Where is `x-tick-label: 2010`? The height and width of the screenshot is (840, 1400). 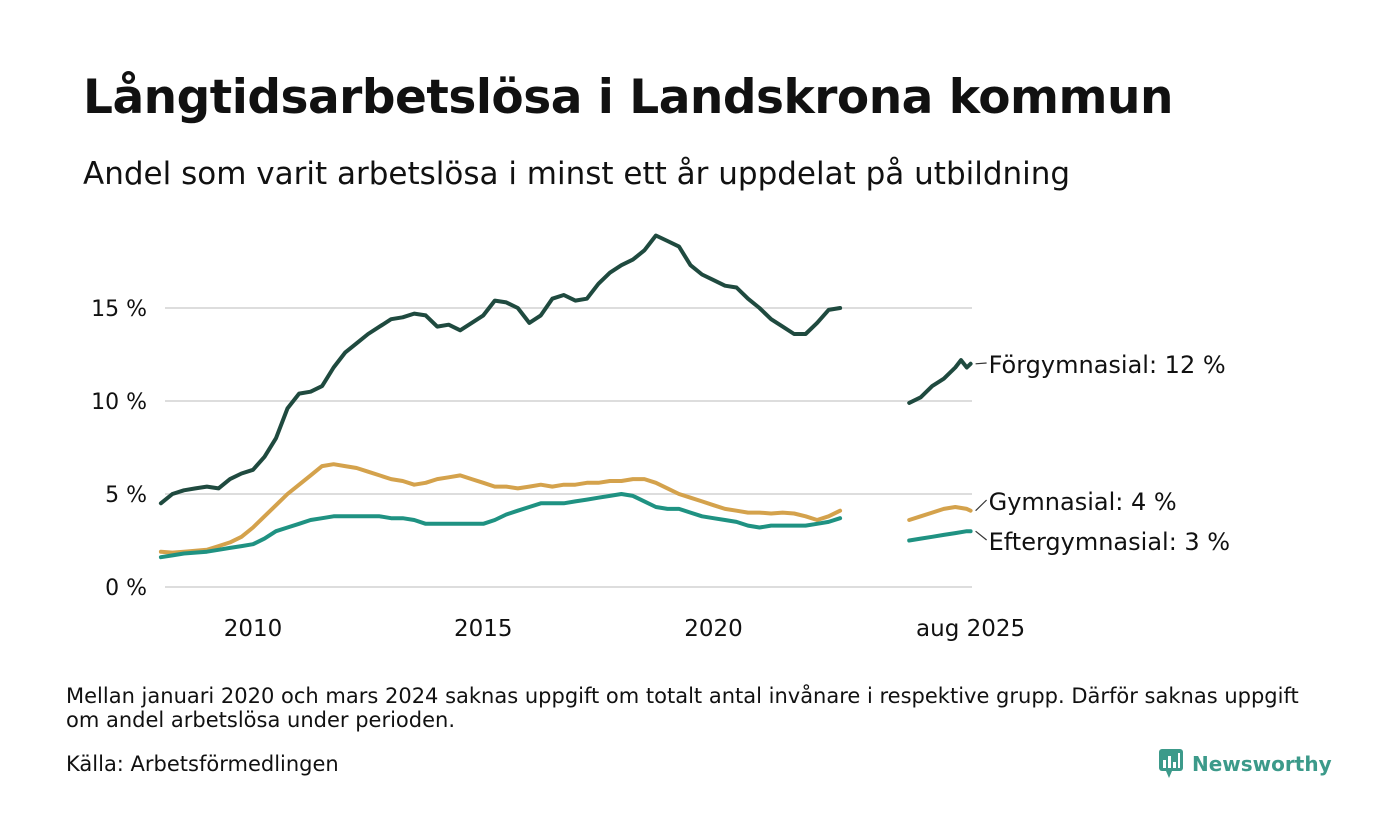 x-tick-label: 2010 is located at coordinates (253, 629).